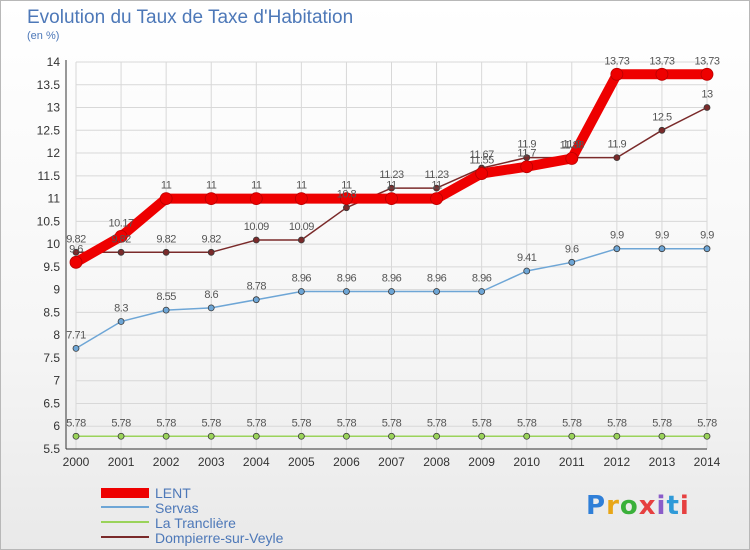 The height and width of the screenshot is (550, 750). Describe the element at coordinates (572, 462) in the screenshot. I see `x-tick-label: 2011` at that location.